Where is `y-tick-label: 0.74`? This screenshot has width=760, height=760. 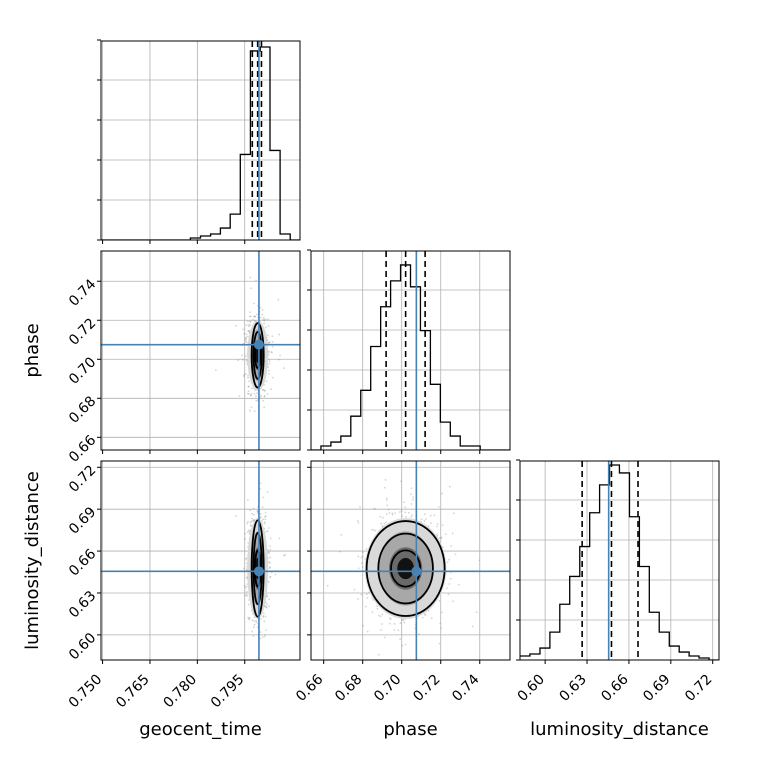 y-tick-label: 0.74 is located at coordinates (82, 292).